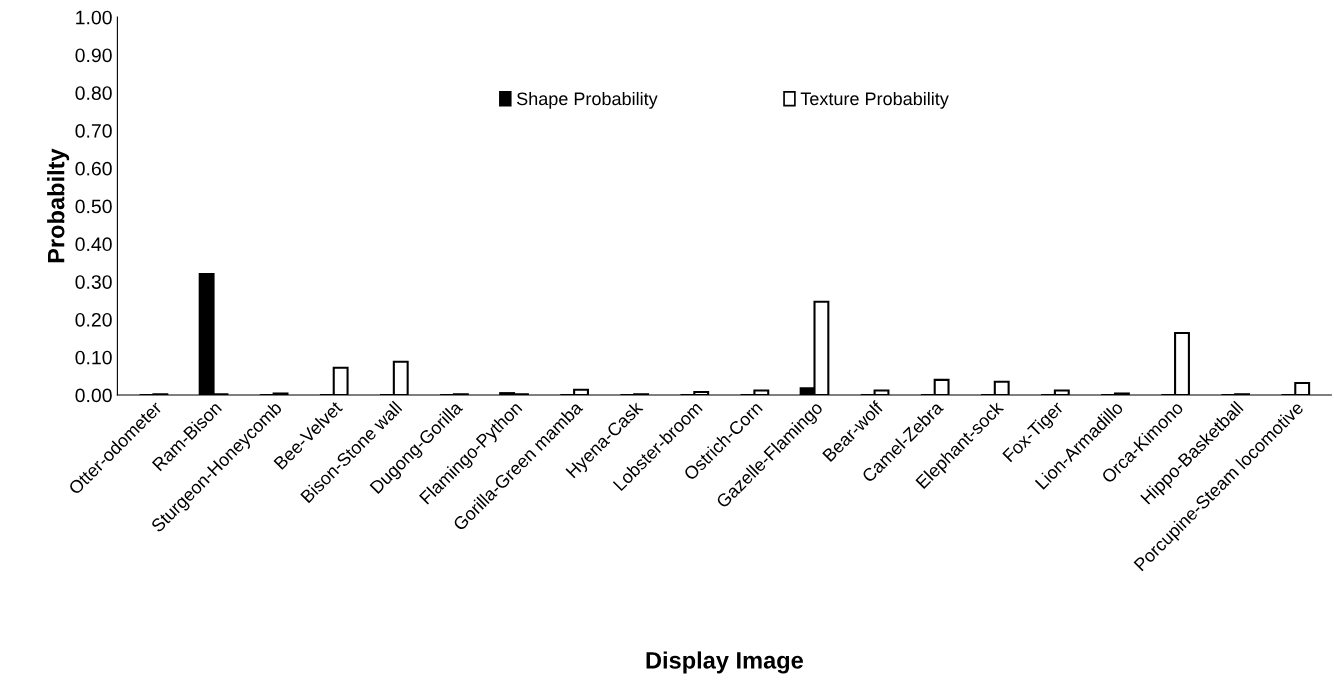 This screenshot has height=687, width=1334. I want to click on legend-label: Shape Probability, so click(587, 100).